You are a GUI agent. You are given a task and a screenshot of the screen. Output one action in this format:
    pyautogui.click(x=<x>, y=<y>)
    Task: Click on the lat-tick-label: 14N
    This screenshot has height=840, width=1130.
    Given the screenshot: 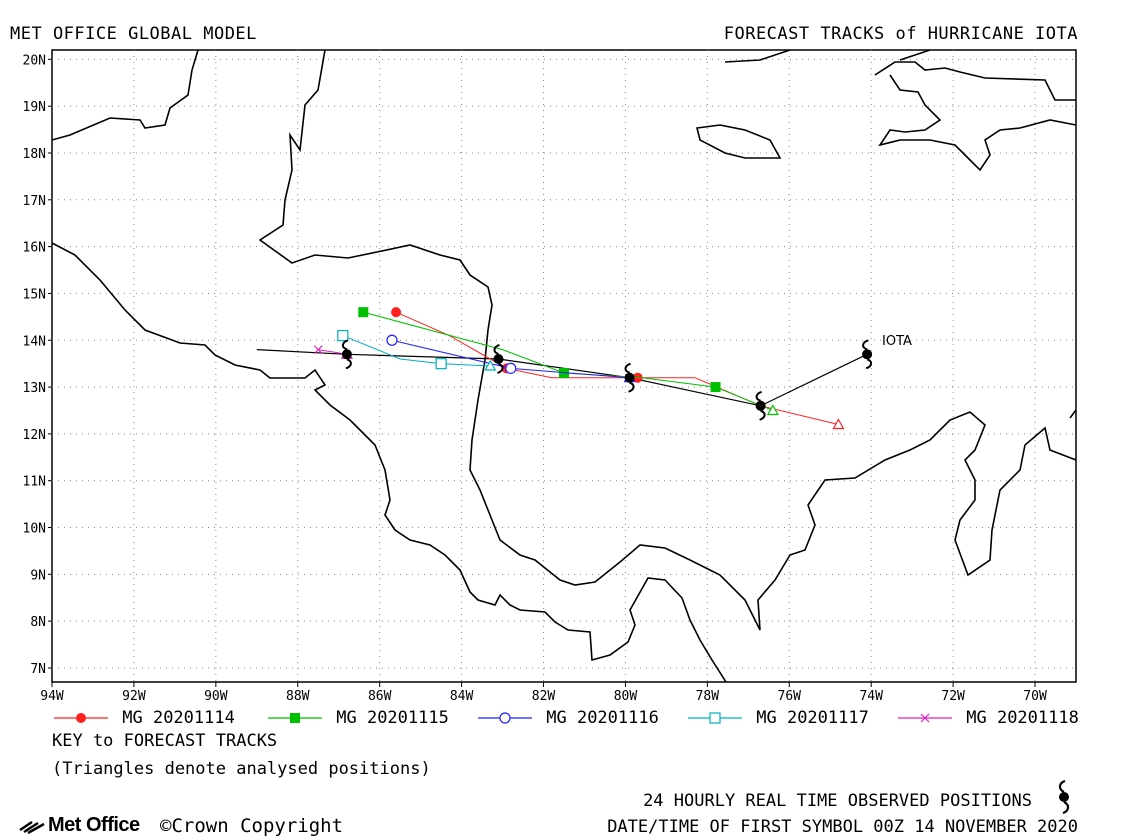 What is the action you would take?
    pyautogui.click(x=34, y=341)
    